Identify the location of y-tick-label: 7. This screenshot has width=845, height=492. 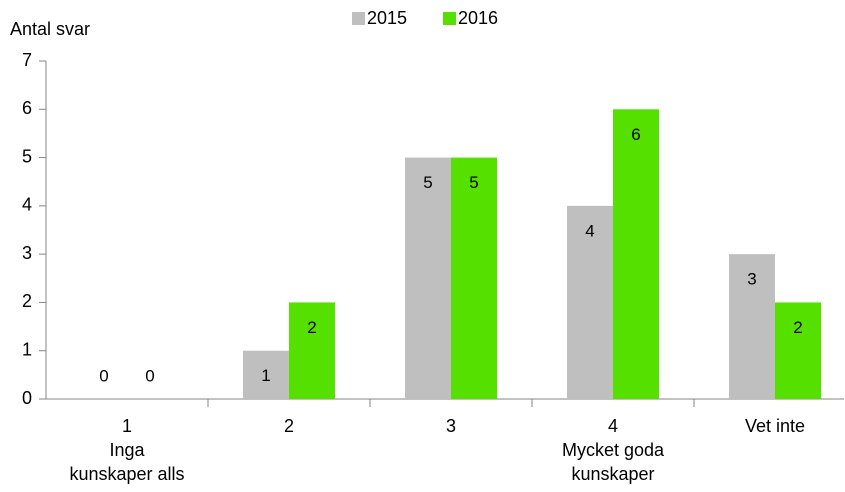
(27, 60).